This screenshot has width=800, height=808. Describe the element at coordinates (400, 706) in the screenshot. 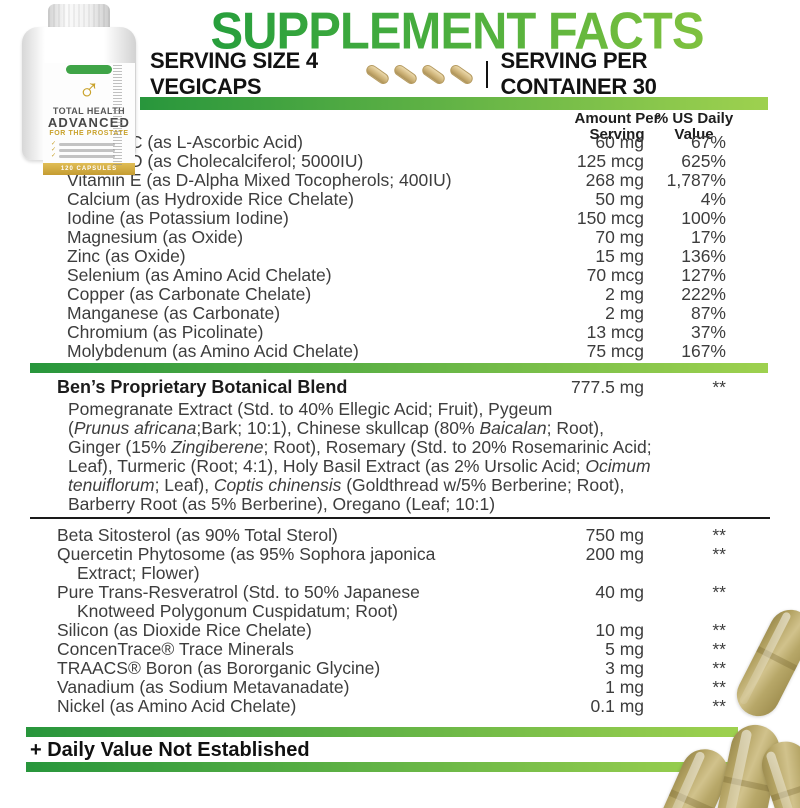

I see `ingredient-row: Nickel (as Amino Acid Chelate) 0.1 mg **` at that location.